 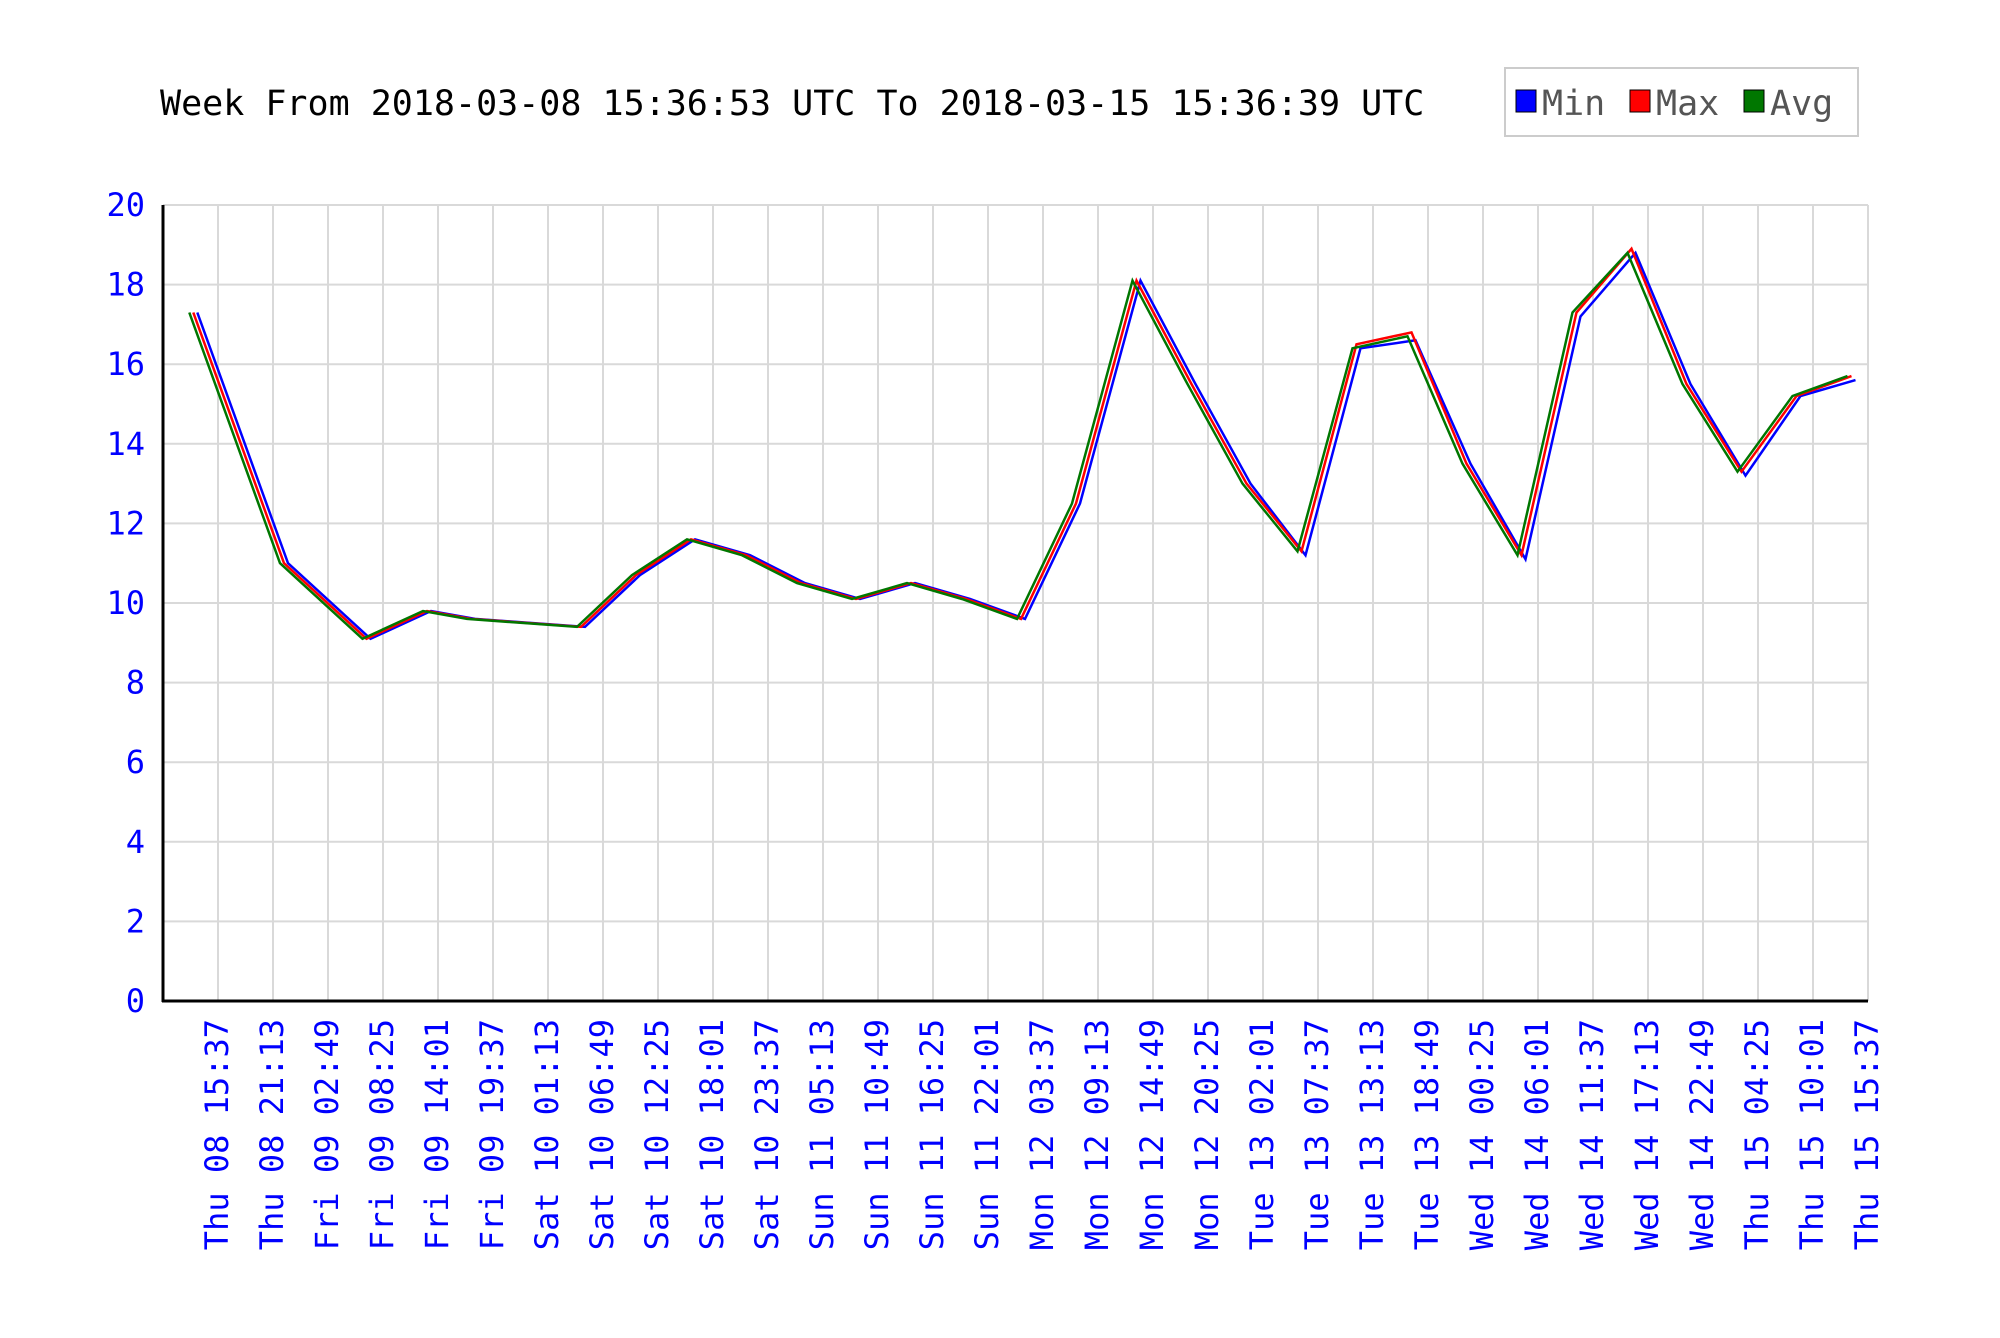 I want to click on y-tick-label: 2, so click(x=135, y=921).